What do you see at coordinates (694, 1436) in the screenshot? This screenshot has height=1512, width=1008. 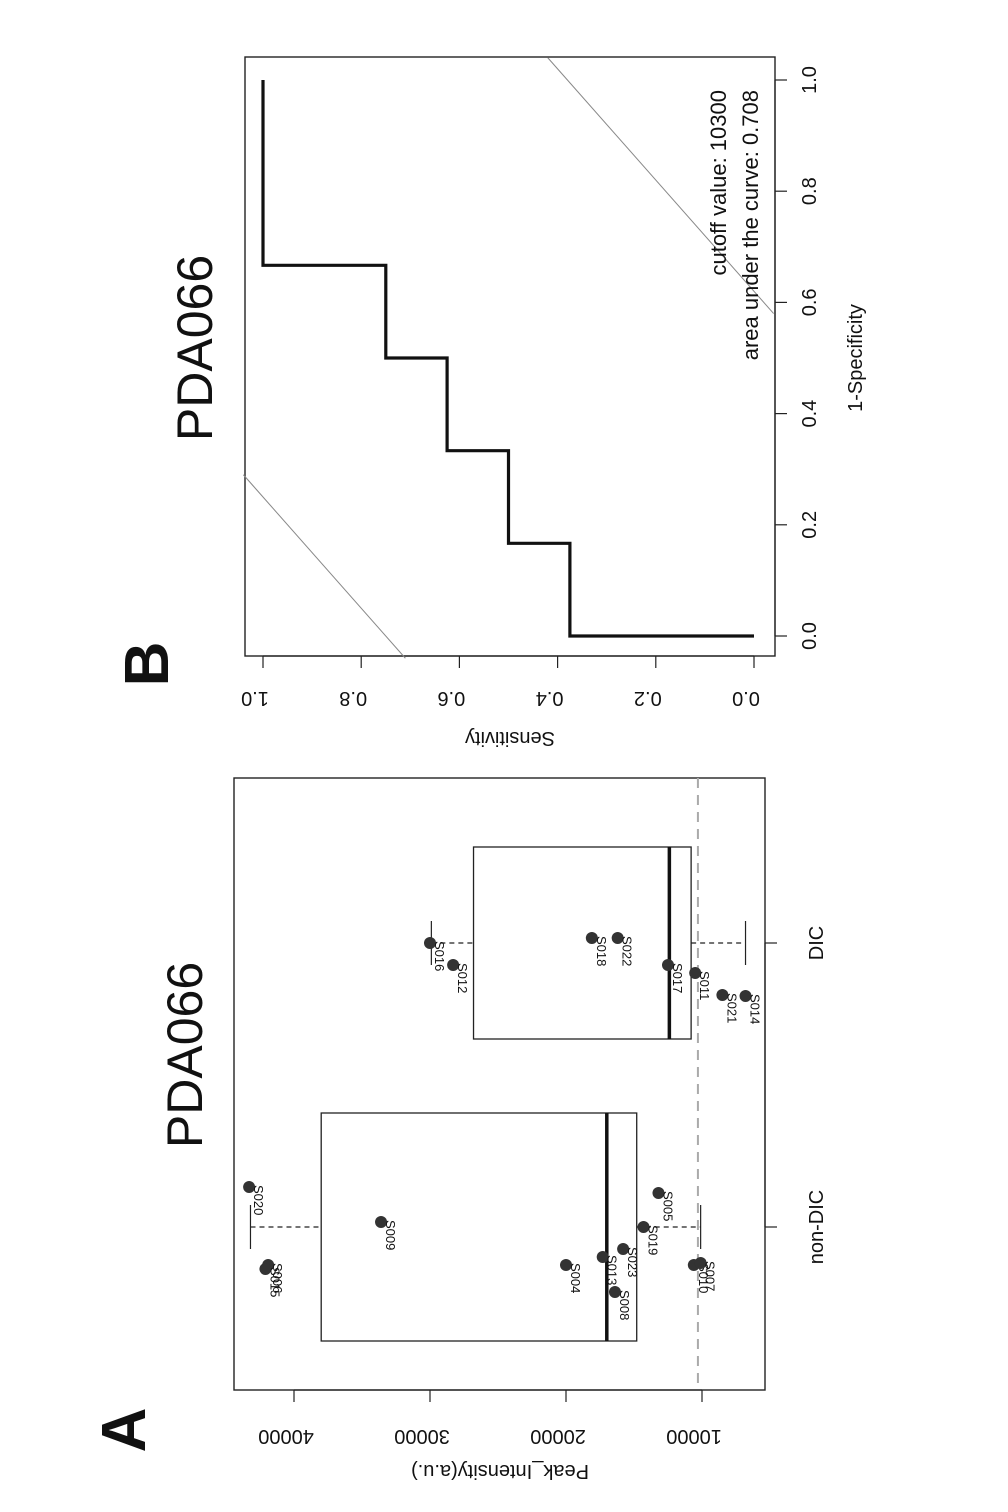 I see `a-y-tick-label: 10000` at bounding box center [694, 1436].